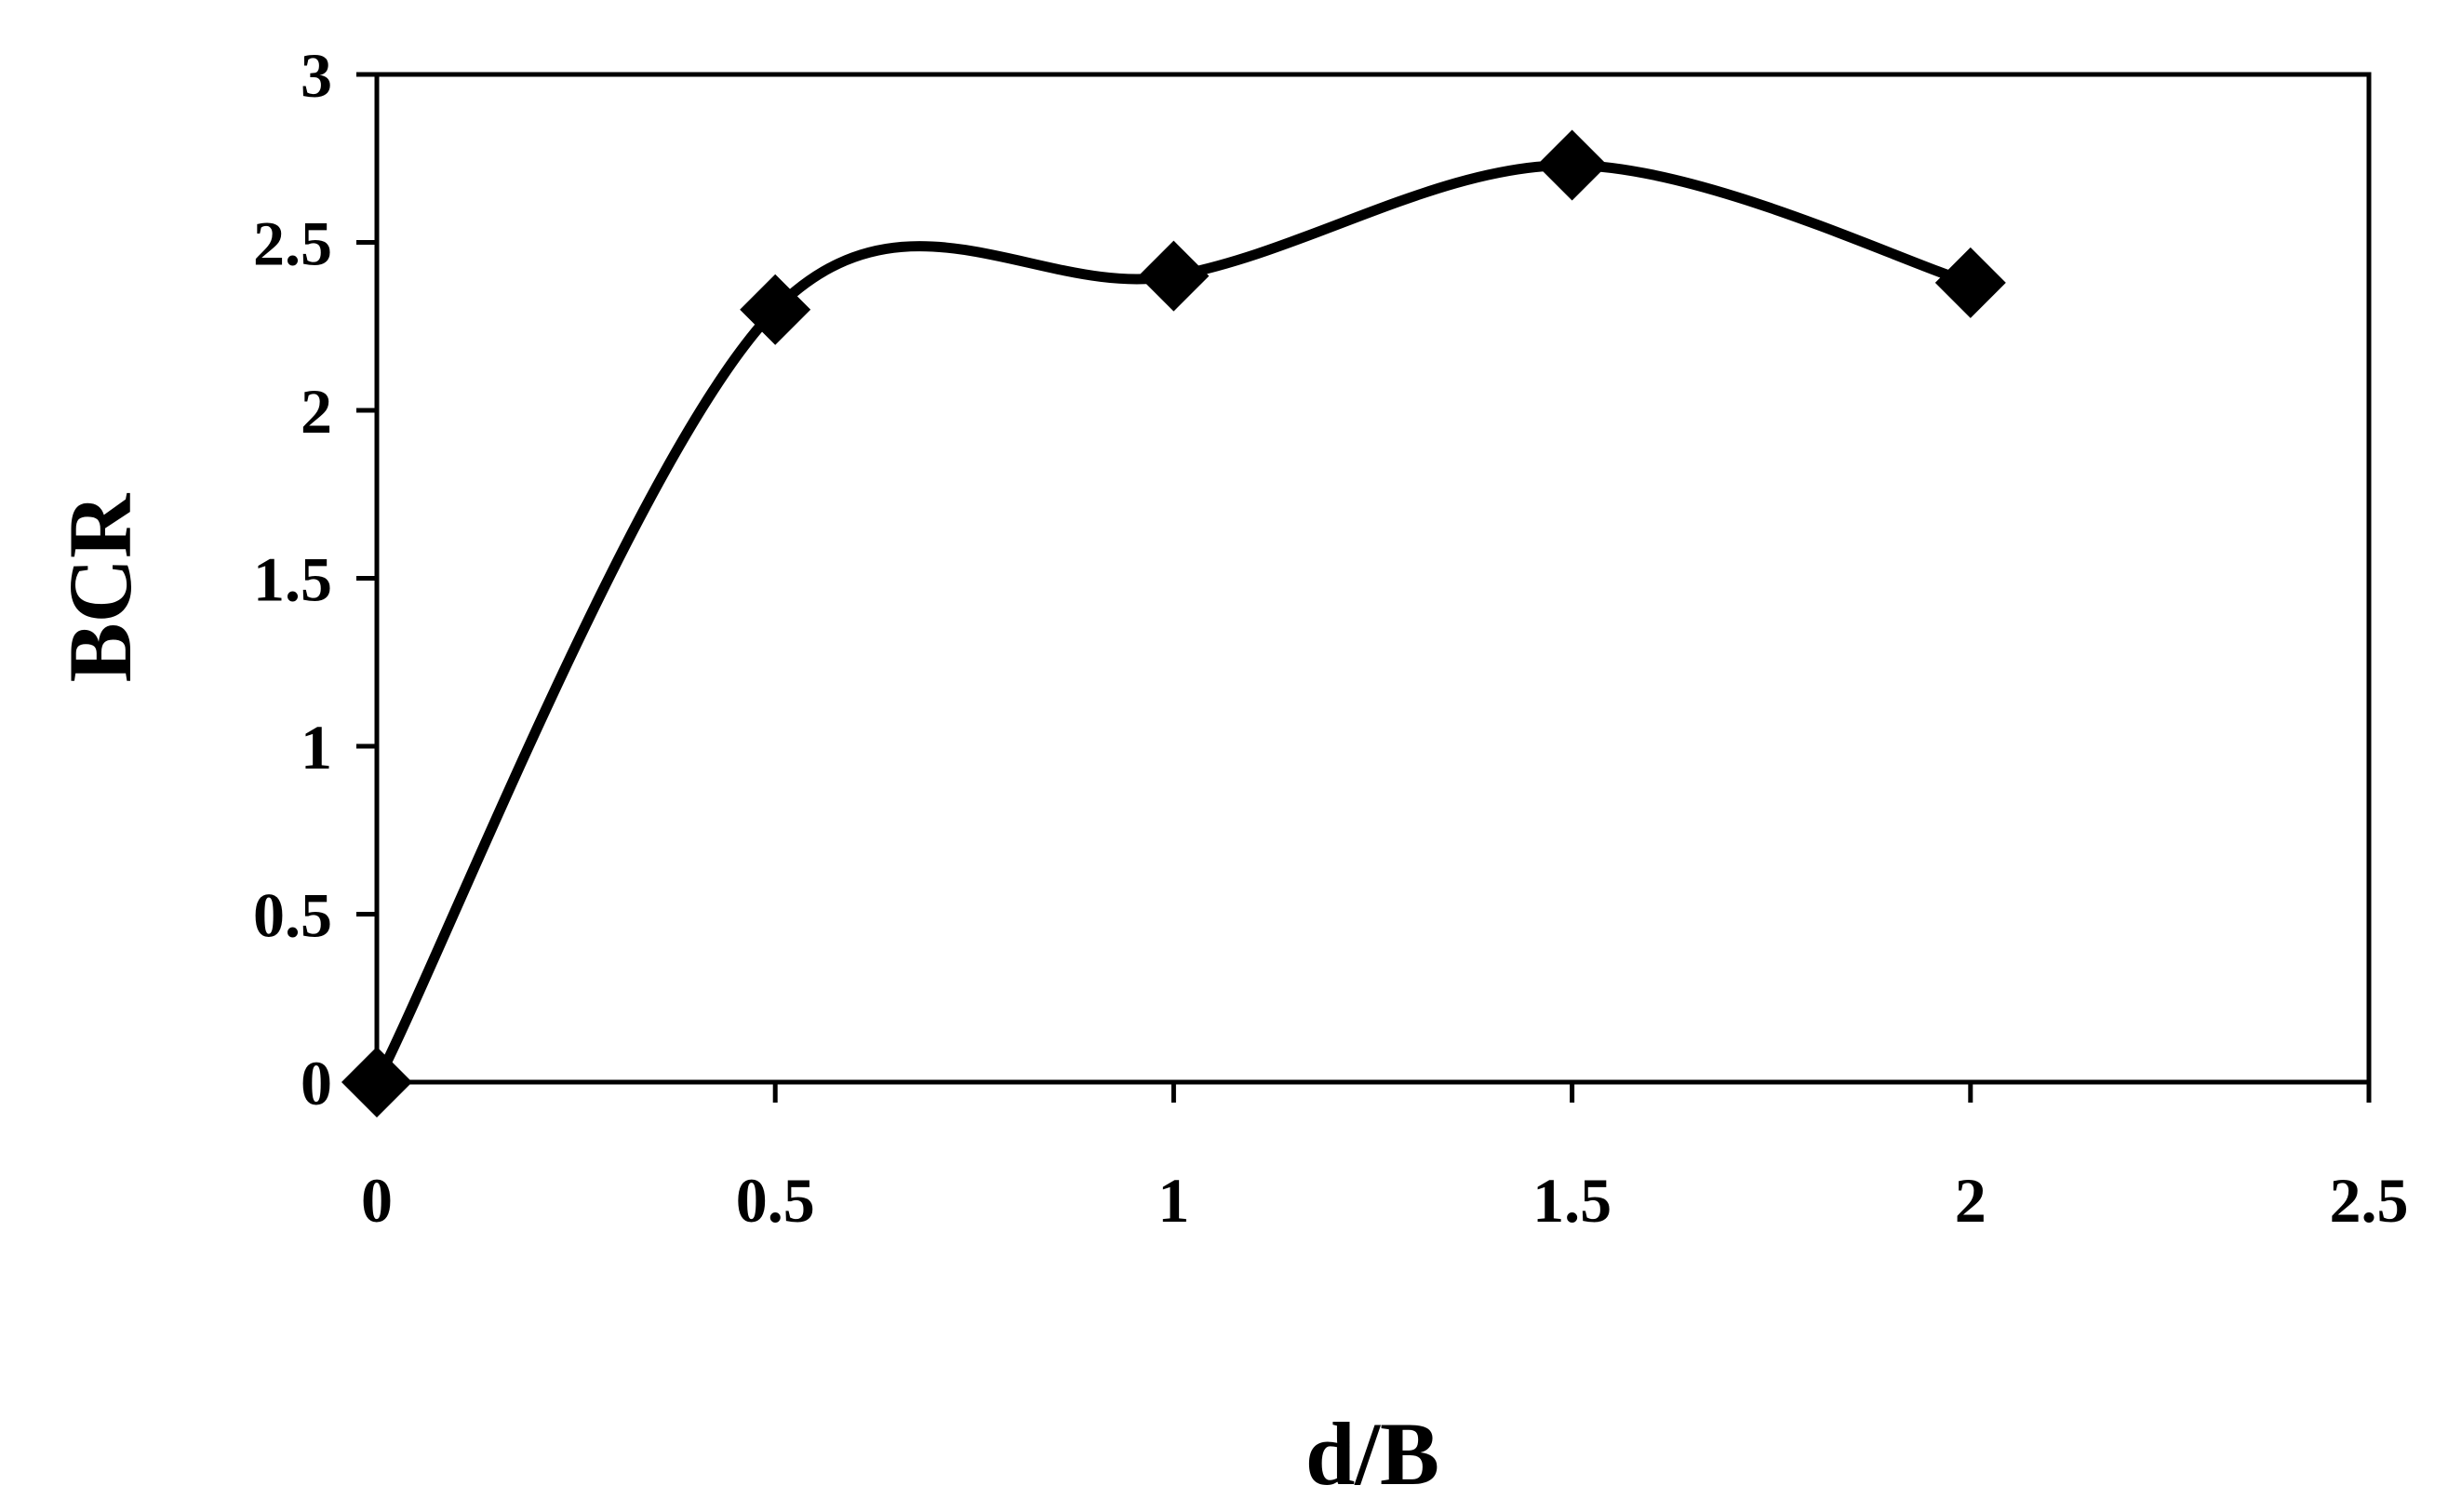 The width and height of the screenshot is (2448, 1512). What do you see at coordinates (316, 411) in the screenshot?
I see `y-tick-label: 2` at bounding box center [316, 411].